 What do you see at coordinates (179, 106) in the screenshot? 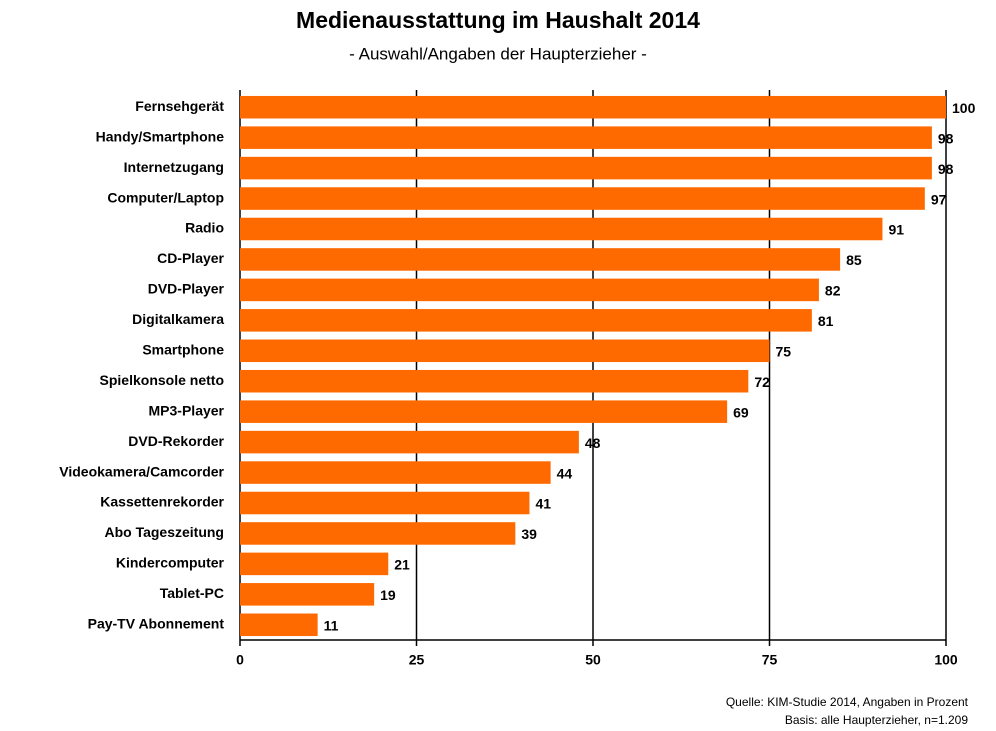
I see `y-tick-label: Fernsehgerät` at bounding box center [179, 106].